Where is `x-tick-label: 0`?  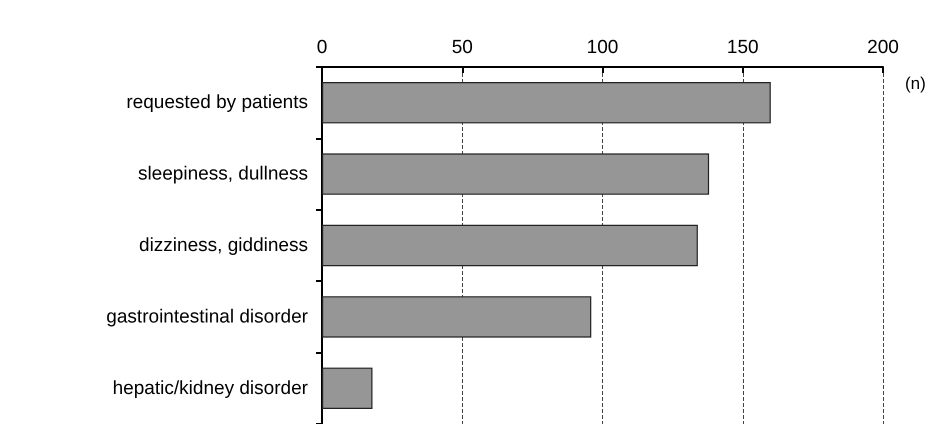
x-tick-label: 0 is located at coordinates (322, 47).